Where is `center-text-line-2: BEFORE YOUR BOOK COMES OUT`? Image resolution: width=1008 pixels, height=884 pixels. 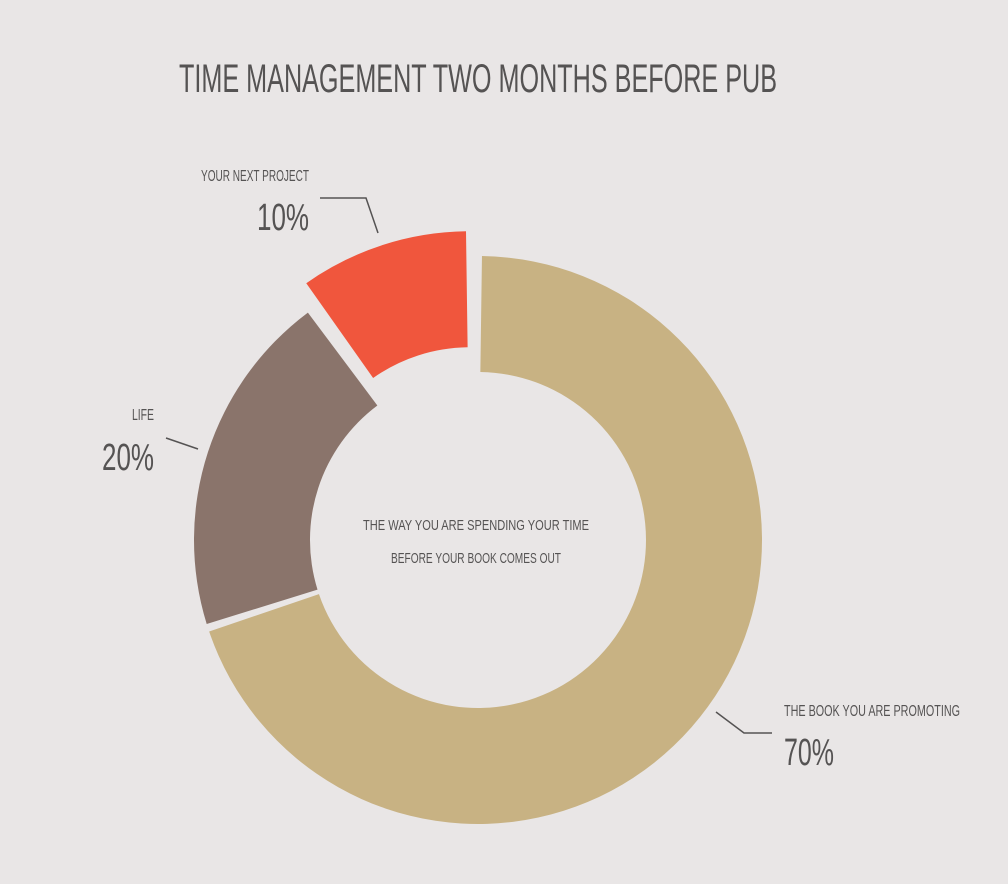
center-text-line-2: BEFORE YOUR BOOK COMES OUT is located at coordinates (476, 558).